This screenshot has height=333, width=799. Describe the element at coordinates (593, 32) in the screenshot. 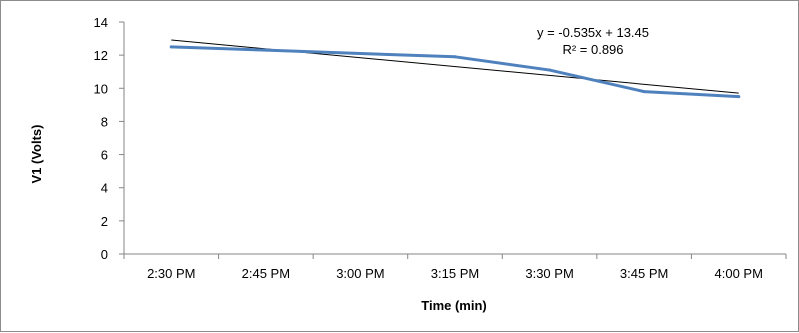

I see `trendline-equation: y = -0.535x + 13.45` at that location.